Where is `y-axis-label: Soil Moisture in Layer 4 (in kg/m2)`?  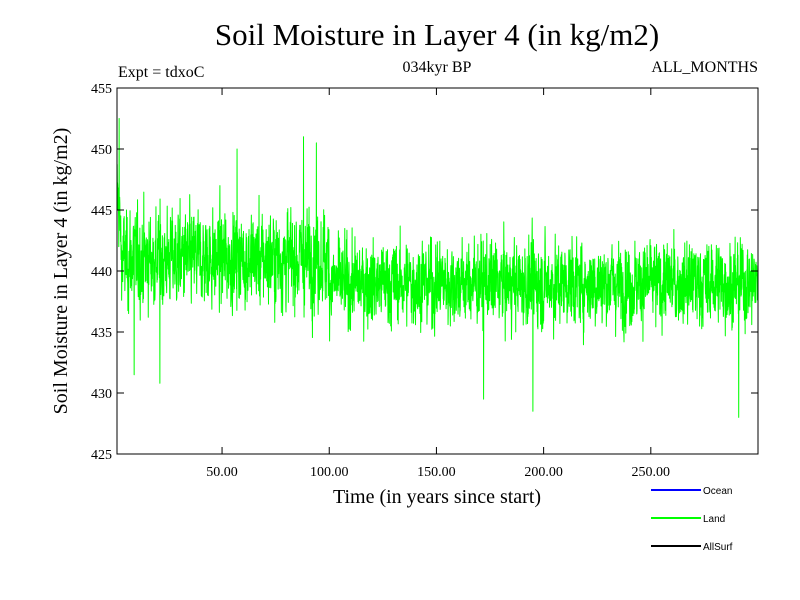 y-axis-label: Soil Moisture in Layer 4 (in kg/m2) is located at coordinates (61, 271).